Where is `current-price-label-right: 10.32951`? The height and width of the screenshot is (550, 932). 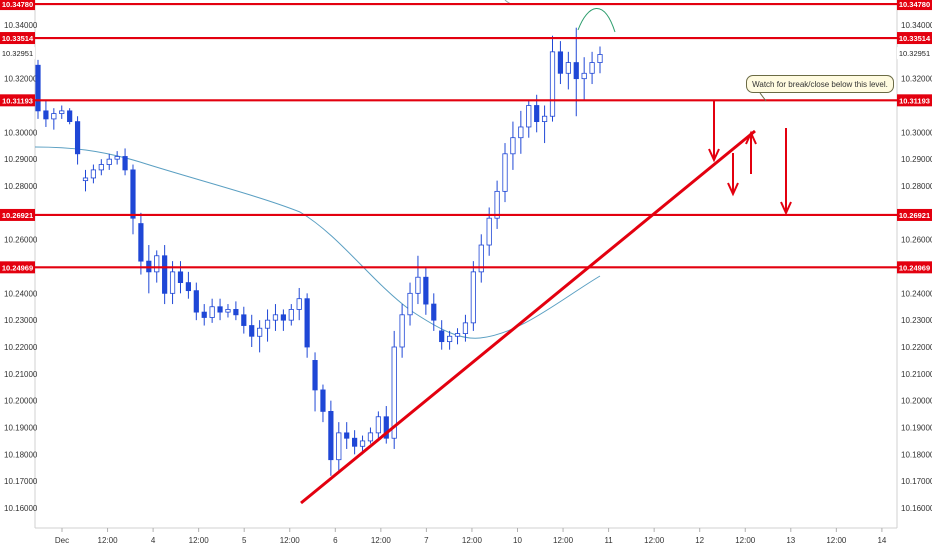
current-price-label-right: 10.32951 is located at coordinates (914, 53).